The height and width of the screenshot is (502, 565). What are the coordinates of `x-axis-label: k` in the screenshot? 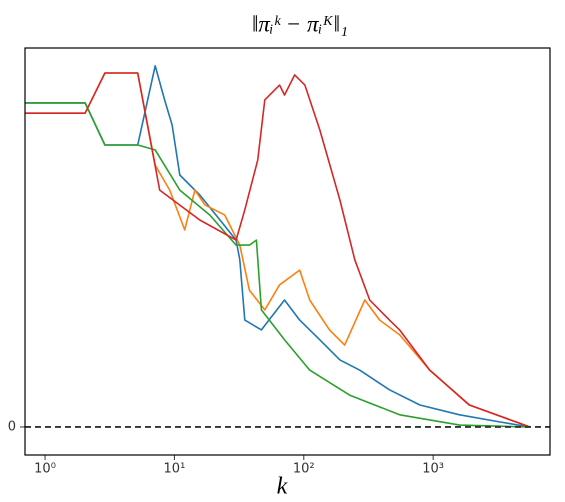 It's located at (282, 487).